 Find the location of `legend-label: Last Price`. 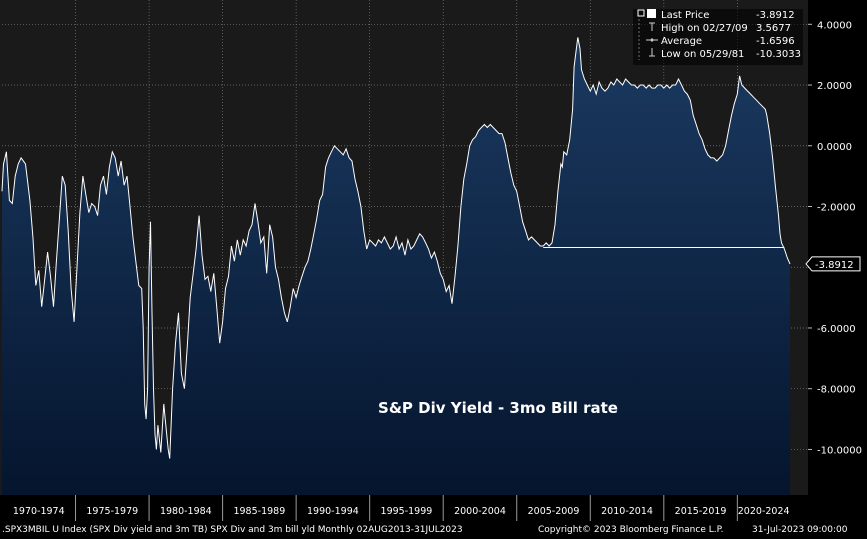

legend-label: Last Price is located at coordinates (685, 15).